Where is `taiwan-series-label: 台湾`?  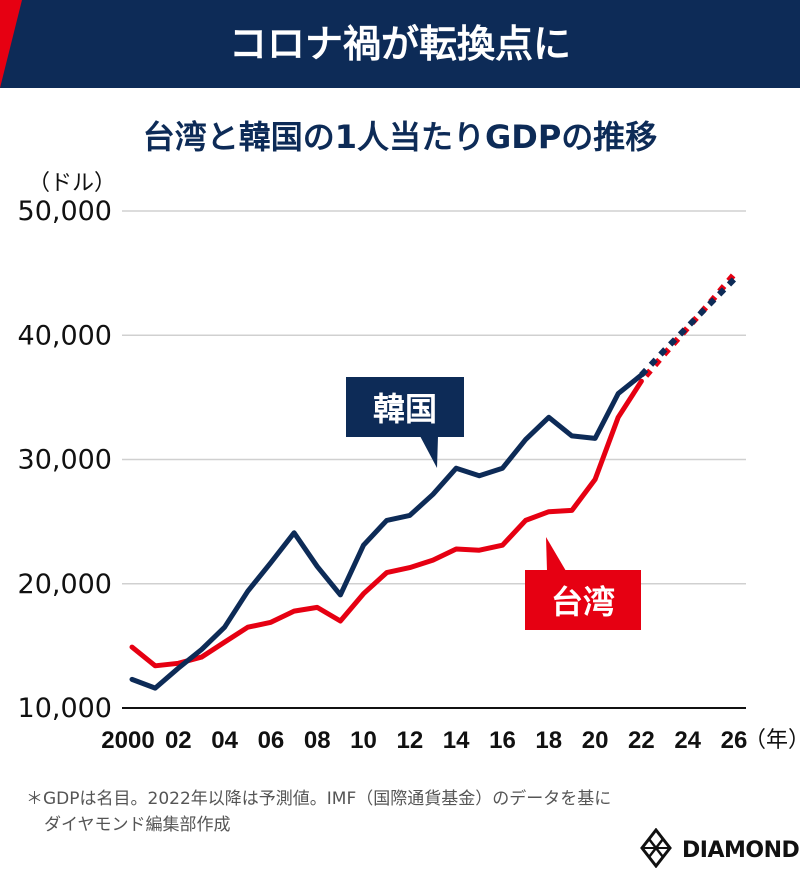
taiwan-series-label: 台湾 is located at coordinates (583, 602).